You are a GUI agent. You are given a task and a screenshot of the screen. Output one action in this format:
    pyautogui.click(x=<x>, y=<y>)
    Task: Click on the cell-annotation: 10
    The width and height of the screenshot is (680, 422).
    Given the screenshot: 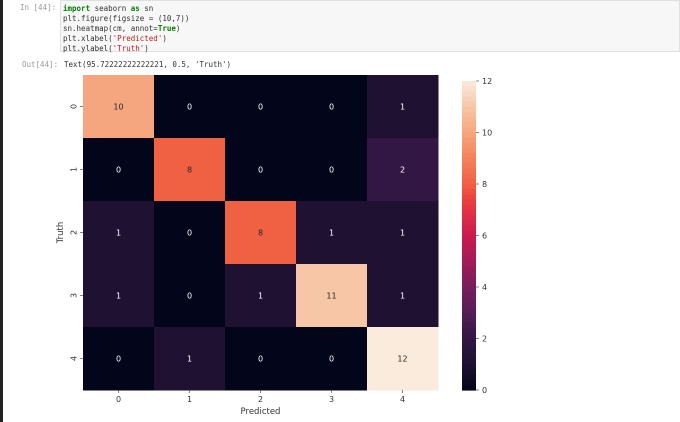 What is the action you would take?
    pyautogui.click(x=118, y=107)
    